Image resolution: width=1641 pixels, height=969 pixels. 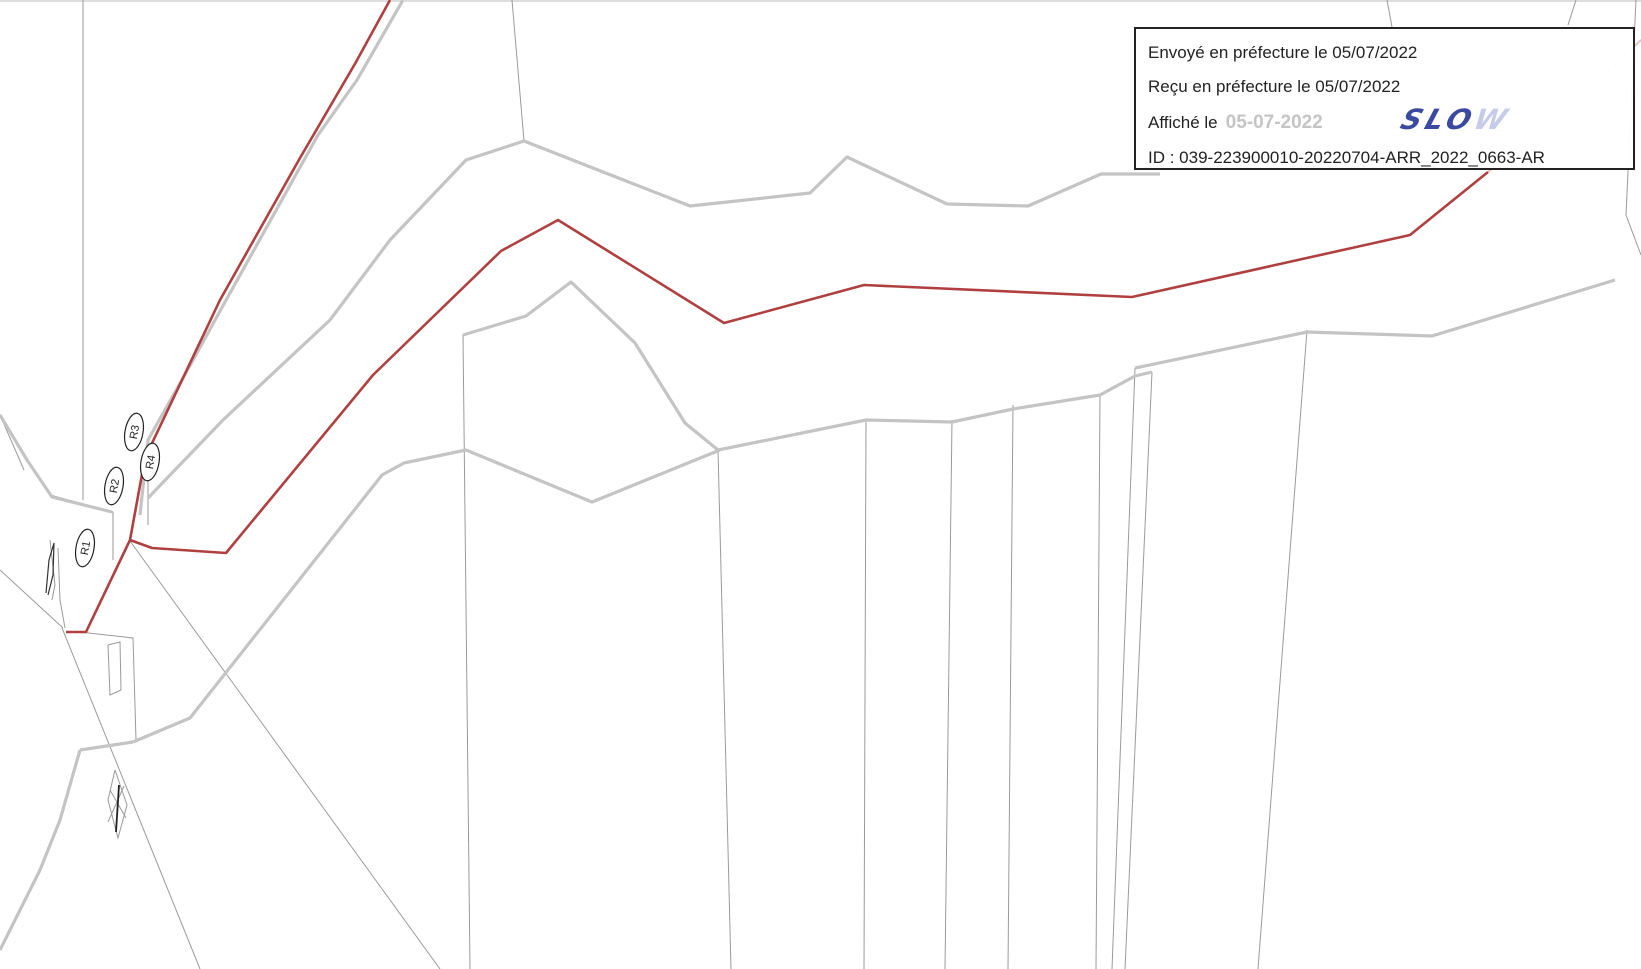 I want to click on affiche-date: 05-07-2022, so click(x=1274, y=122).